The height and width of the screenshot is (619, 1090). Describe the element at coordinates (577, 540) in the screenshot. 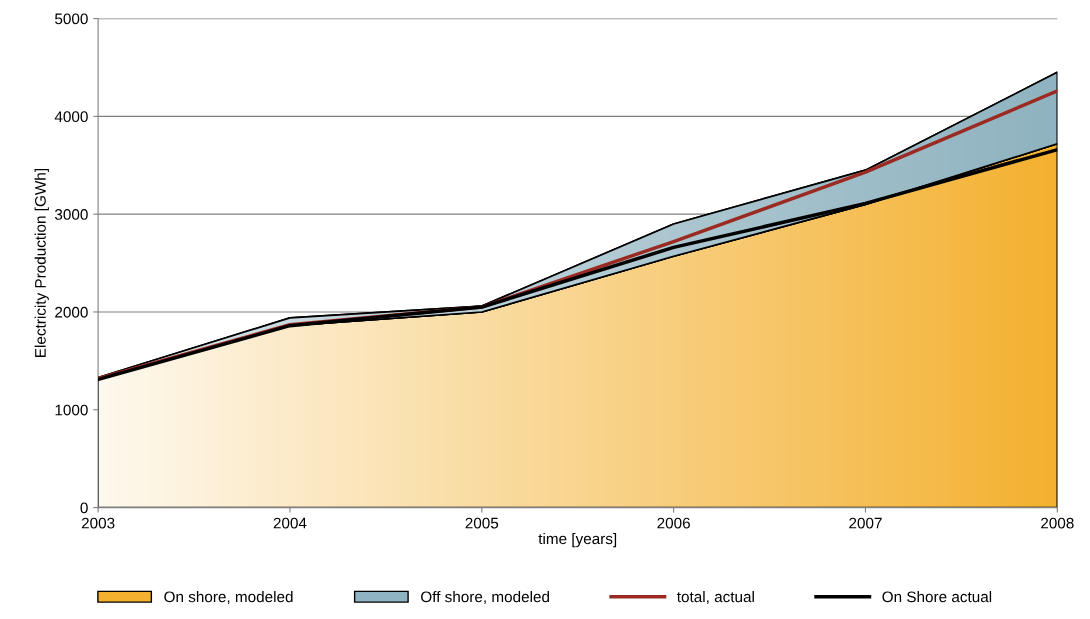

I see `x-axis-title: time [years]` at that location.